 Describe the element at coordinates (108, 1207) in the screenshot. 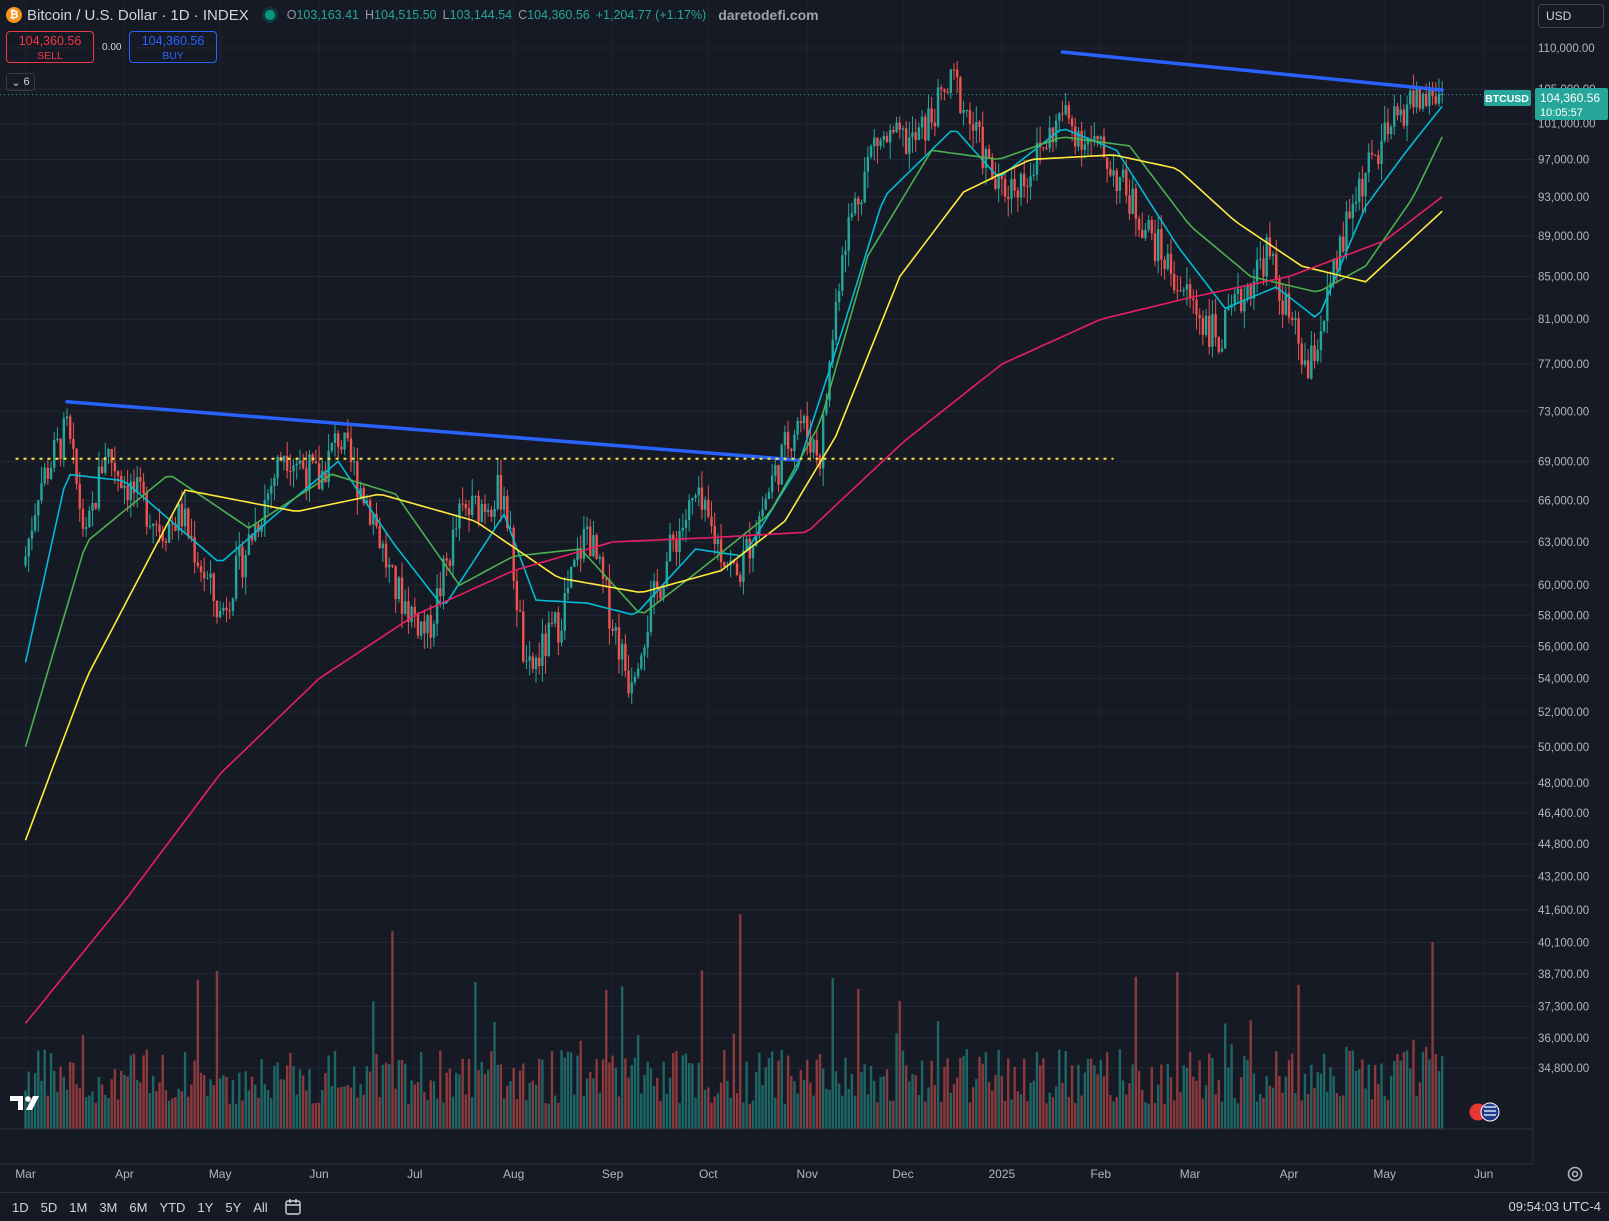

I see `time-range-3m: 3M` at that location.